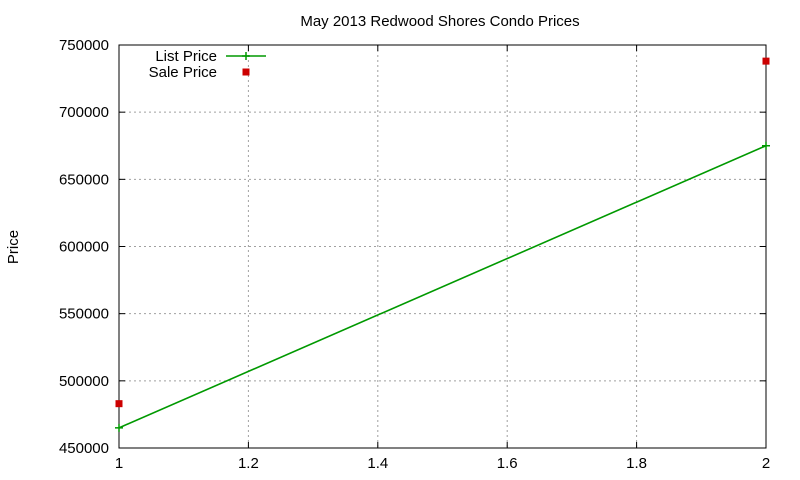 Image resolution: width=800 pixels, height=480 pixels. I want to click on y-tick-label: 550000, so click(84, 314).